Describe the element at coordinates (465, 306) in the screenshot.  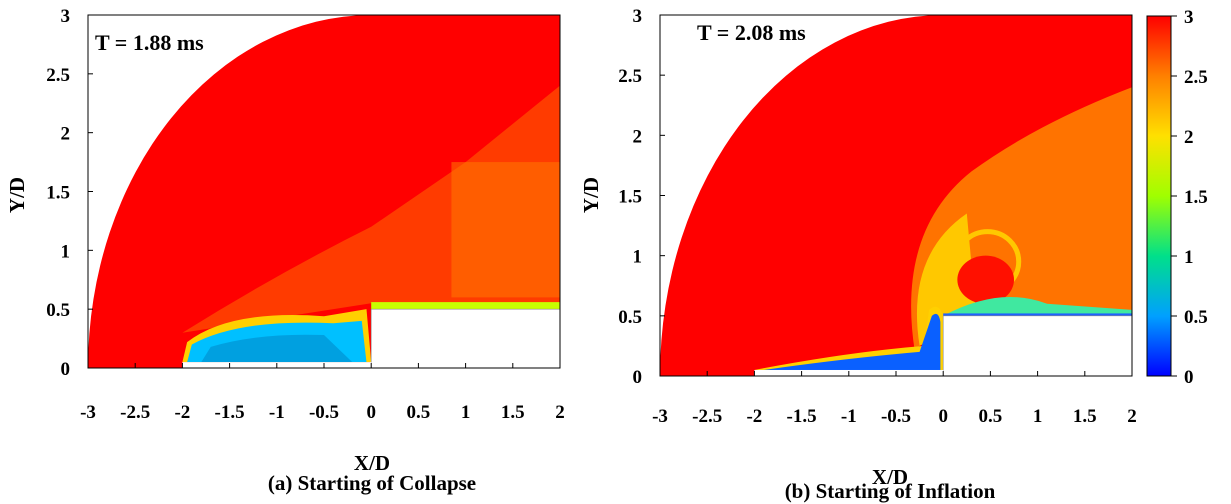
I see `pa-boundary-layer` at that location.